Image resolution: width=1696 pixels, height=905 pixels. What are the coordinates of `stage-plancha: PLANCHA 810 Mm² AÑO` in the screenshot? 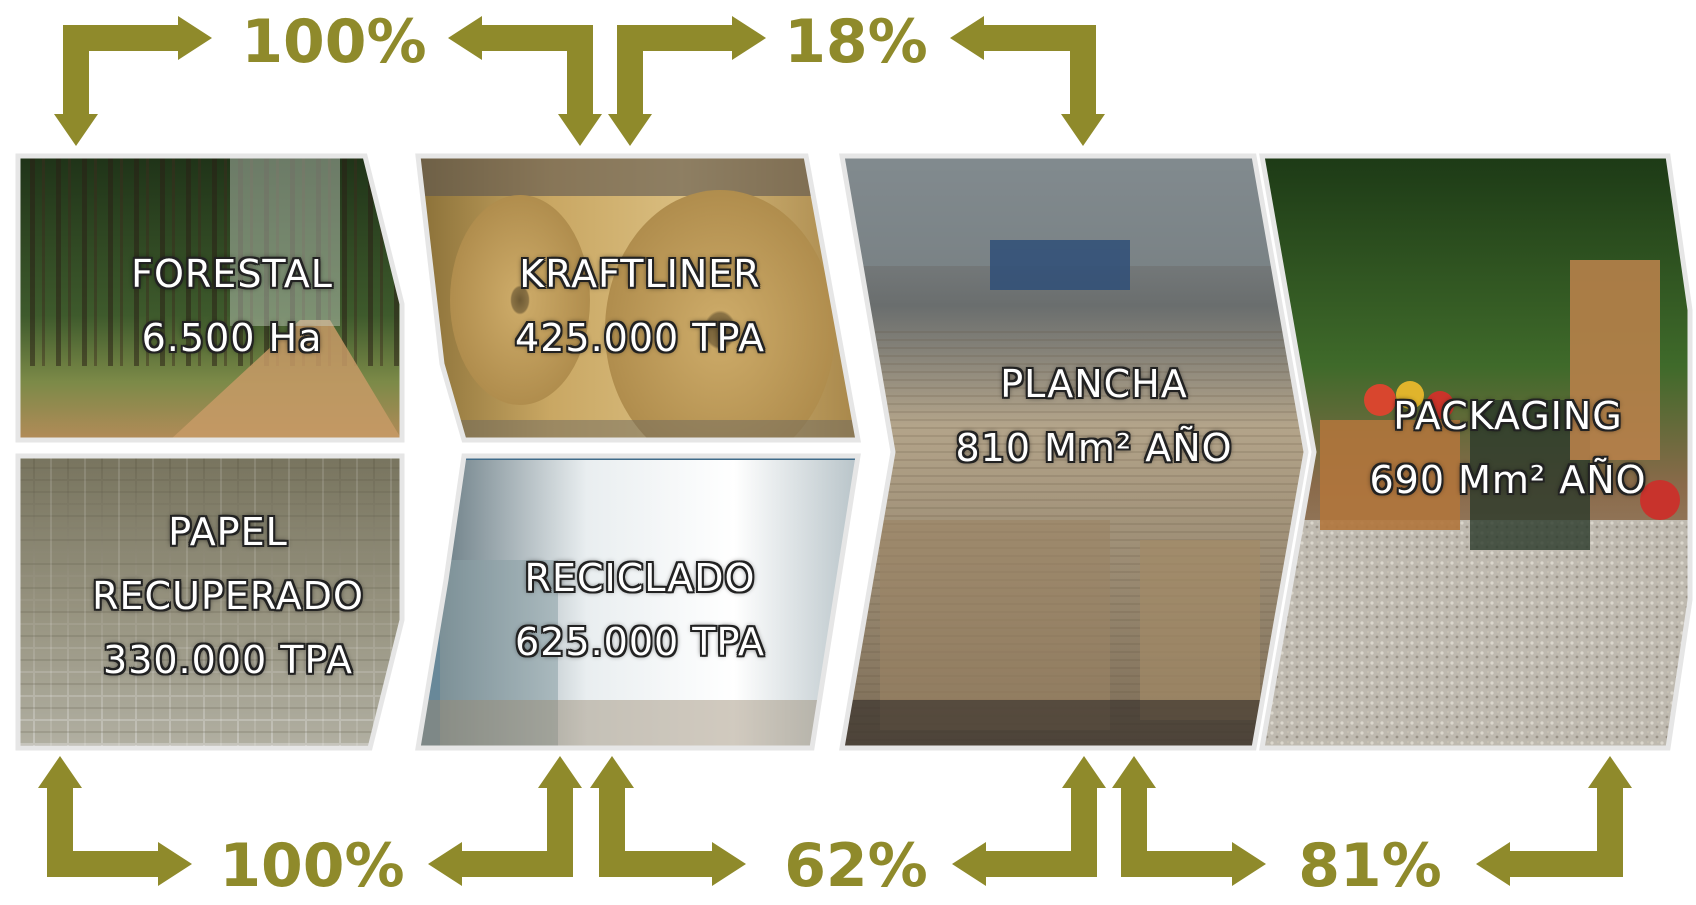 It's located at (1093, 416).